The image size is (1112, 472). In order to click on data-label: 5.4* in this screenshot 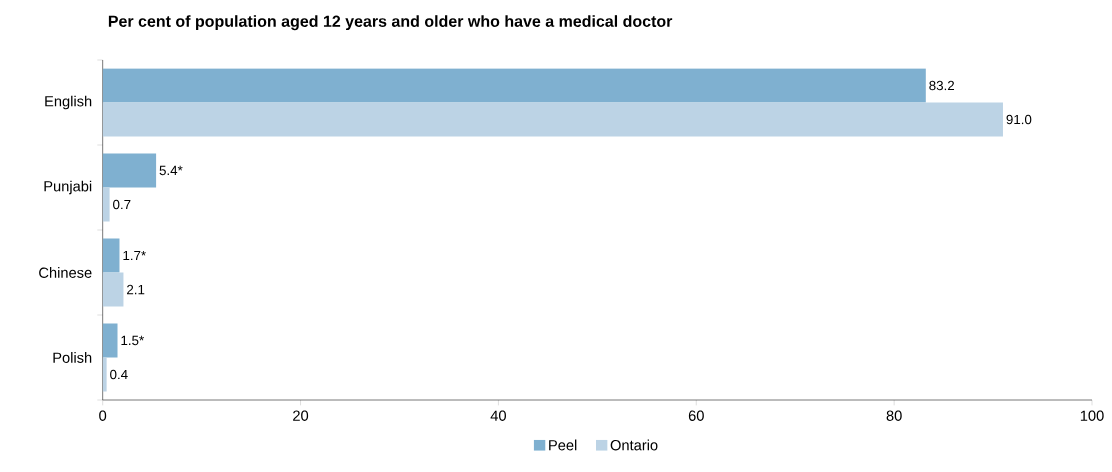, I will do `click(171, 170)`.